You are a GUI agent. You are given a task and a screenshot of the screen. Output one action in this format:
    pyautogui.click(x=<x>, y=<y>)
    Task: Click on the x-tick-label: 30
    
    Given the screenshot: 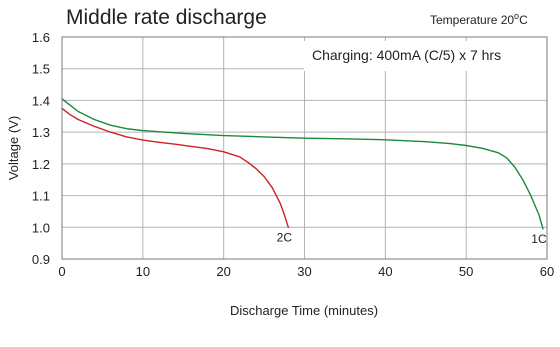 What is the action you would take?
    pyautogui.click(x=304, y=271)
    